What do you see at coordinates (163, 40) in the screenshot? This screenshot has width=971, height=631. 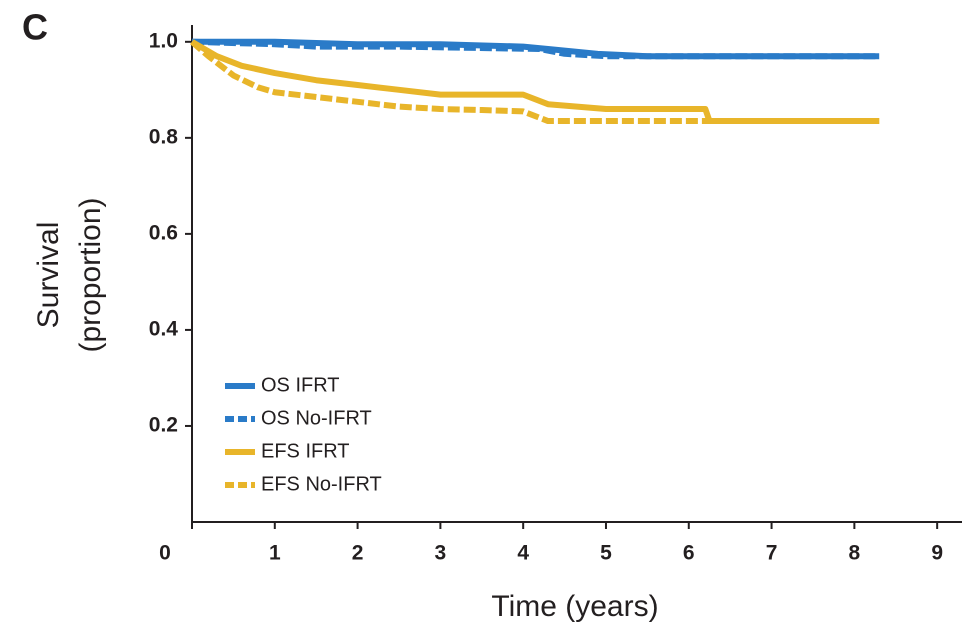 I see `y-tick-label: 1.0` at bounding box center [163, 40].